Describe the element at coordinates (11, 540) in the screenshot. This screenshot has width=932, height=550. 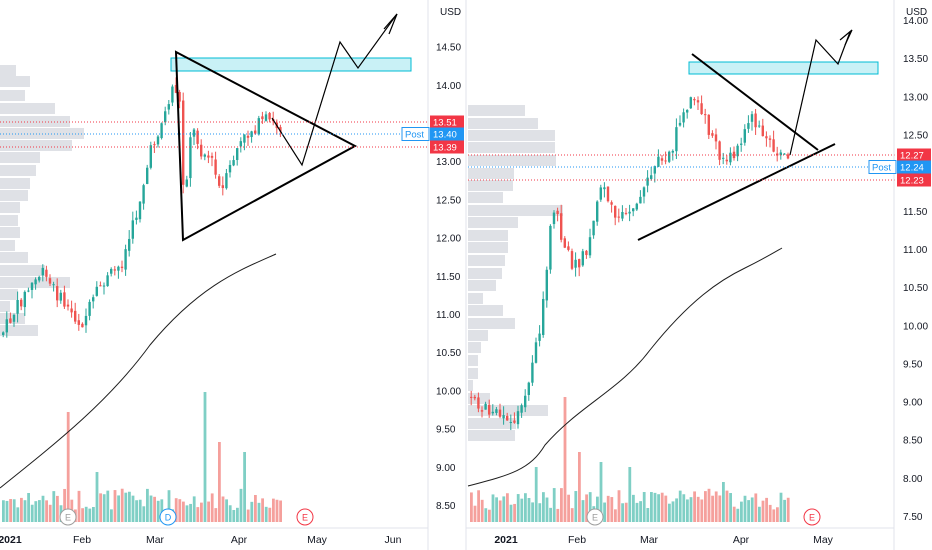
I see `time-tick-label: 2021` at that location.